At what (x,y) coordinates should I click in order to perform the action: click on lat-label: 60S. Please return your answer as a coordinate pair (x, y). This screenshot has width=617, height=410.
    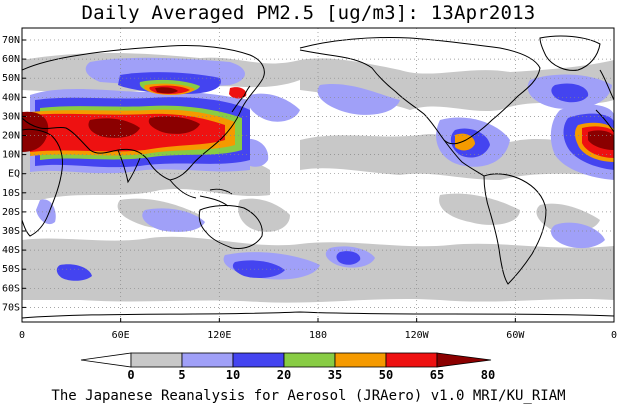
    Looking at the image, I should click on (11, 288).